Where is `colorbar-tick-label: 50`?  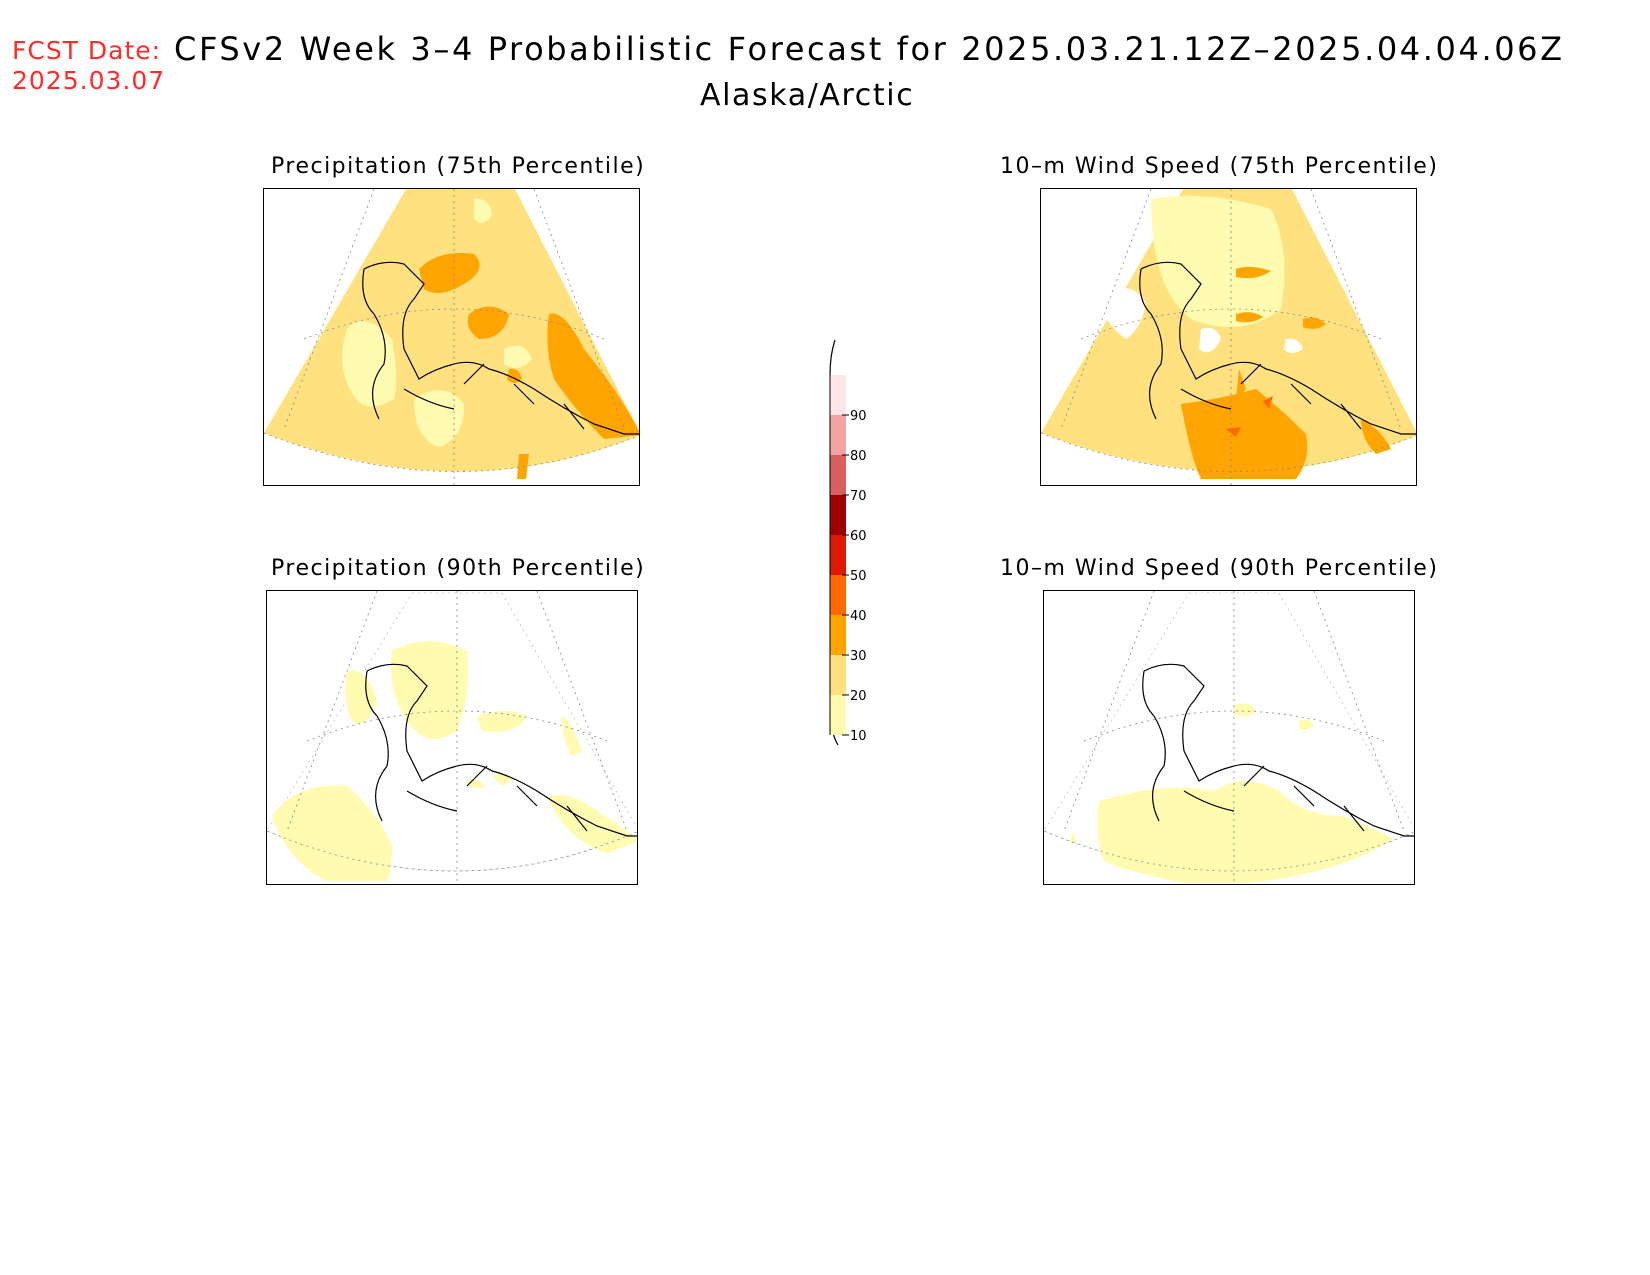
colorbar-tick-label: 50 is located at coordinates (858, 576).